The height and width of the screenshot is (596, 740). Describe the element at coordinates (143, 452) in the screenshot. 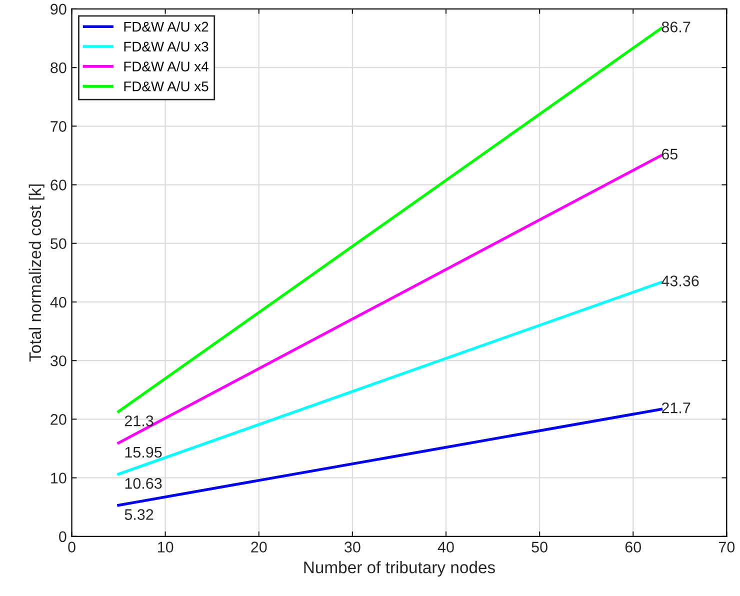

I see `data-label: 15.95` at that location.